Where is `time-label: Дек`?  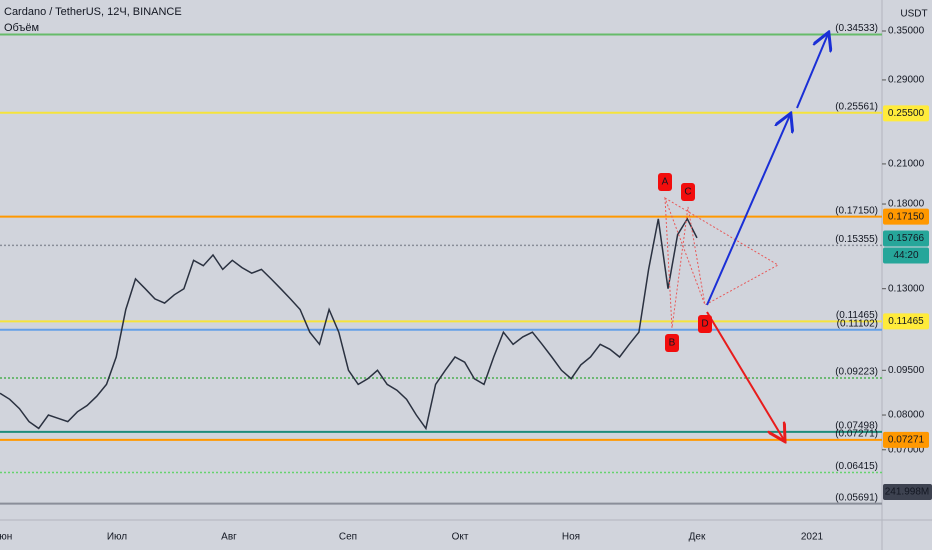
time-label: Дек is located at coordinates (697, 537).